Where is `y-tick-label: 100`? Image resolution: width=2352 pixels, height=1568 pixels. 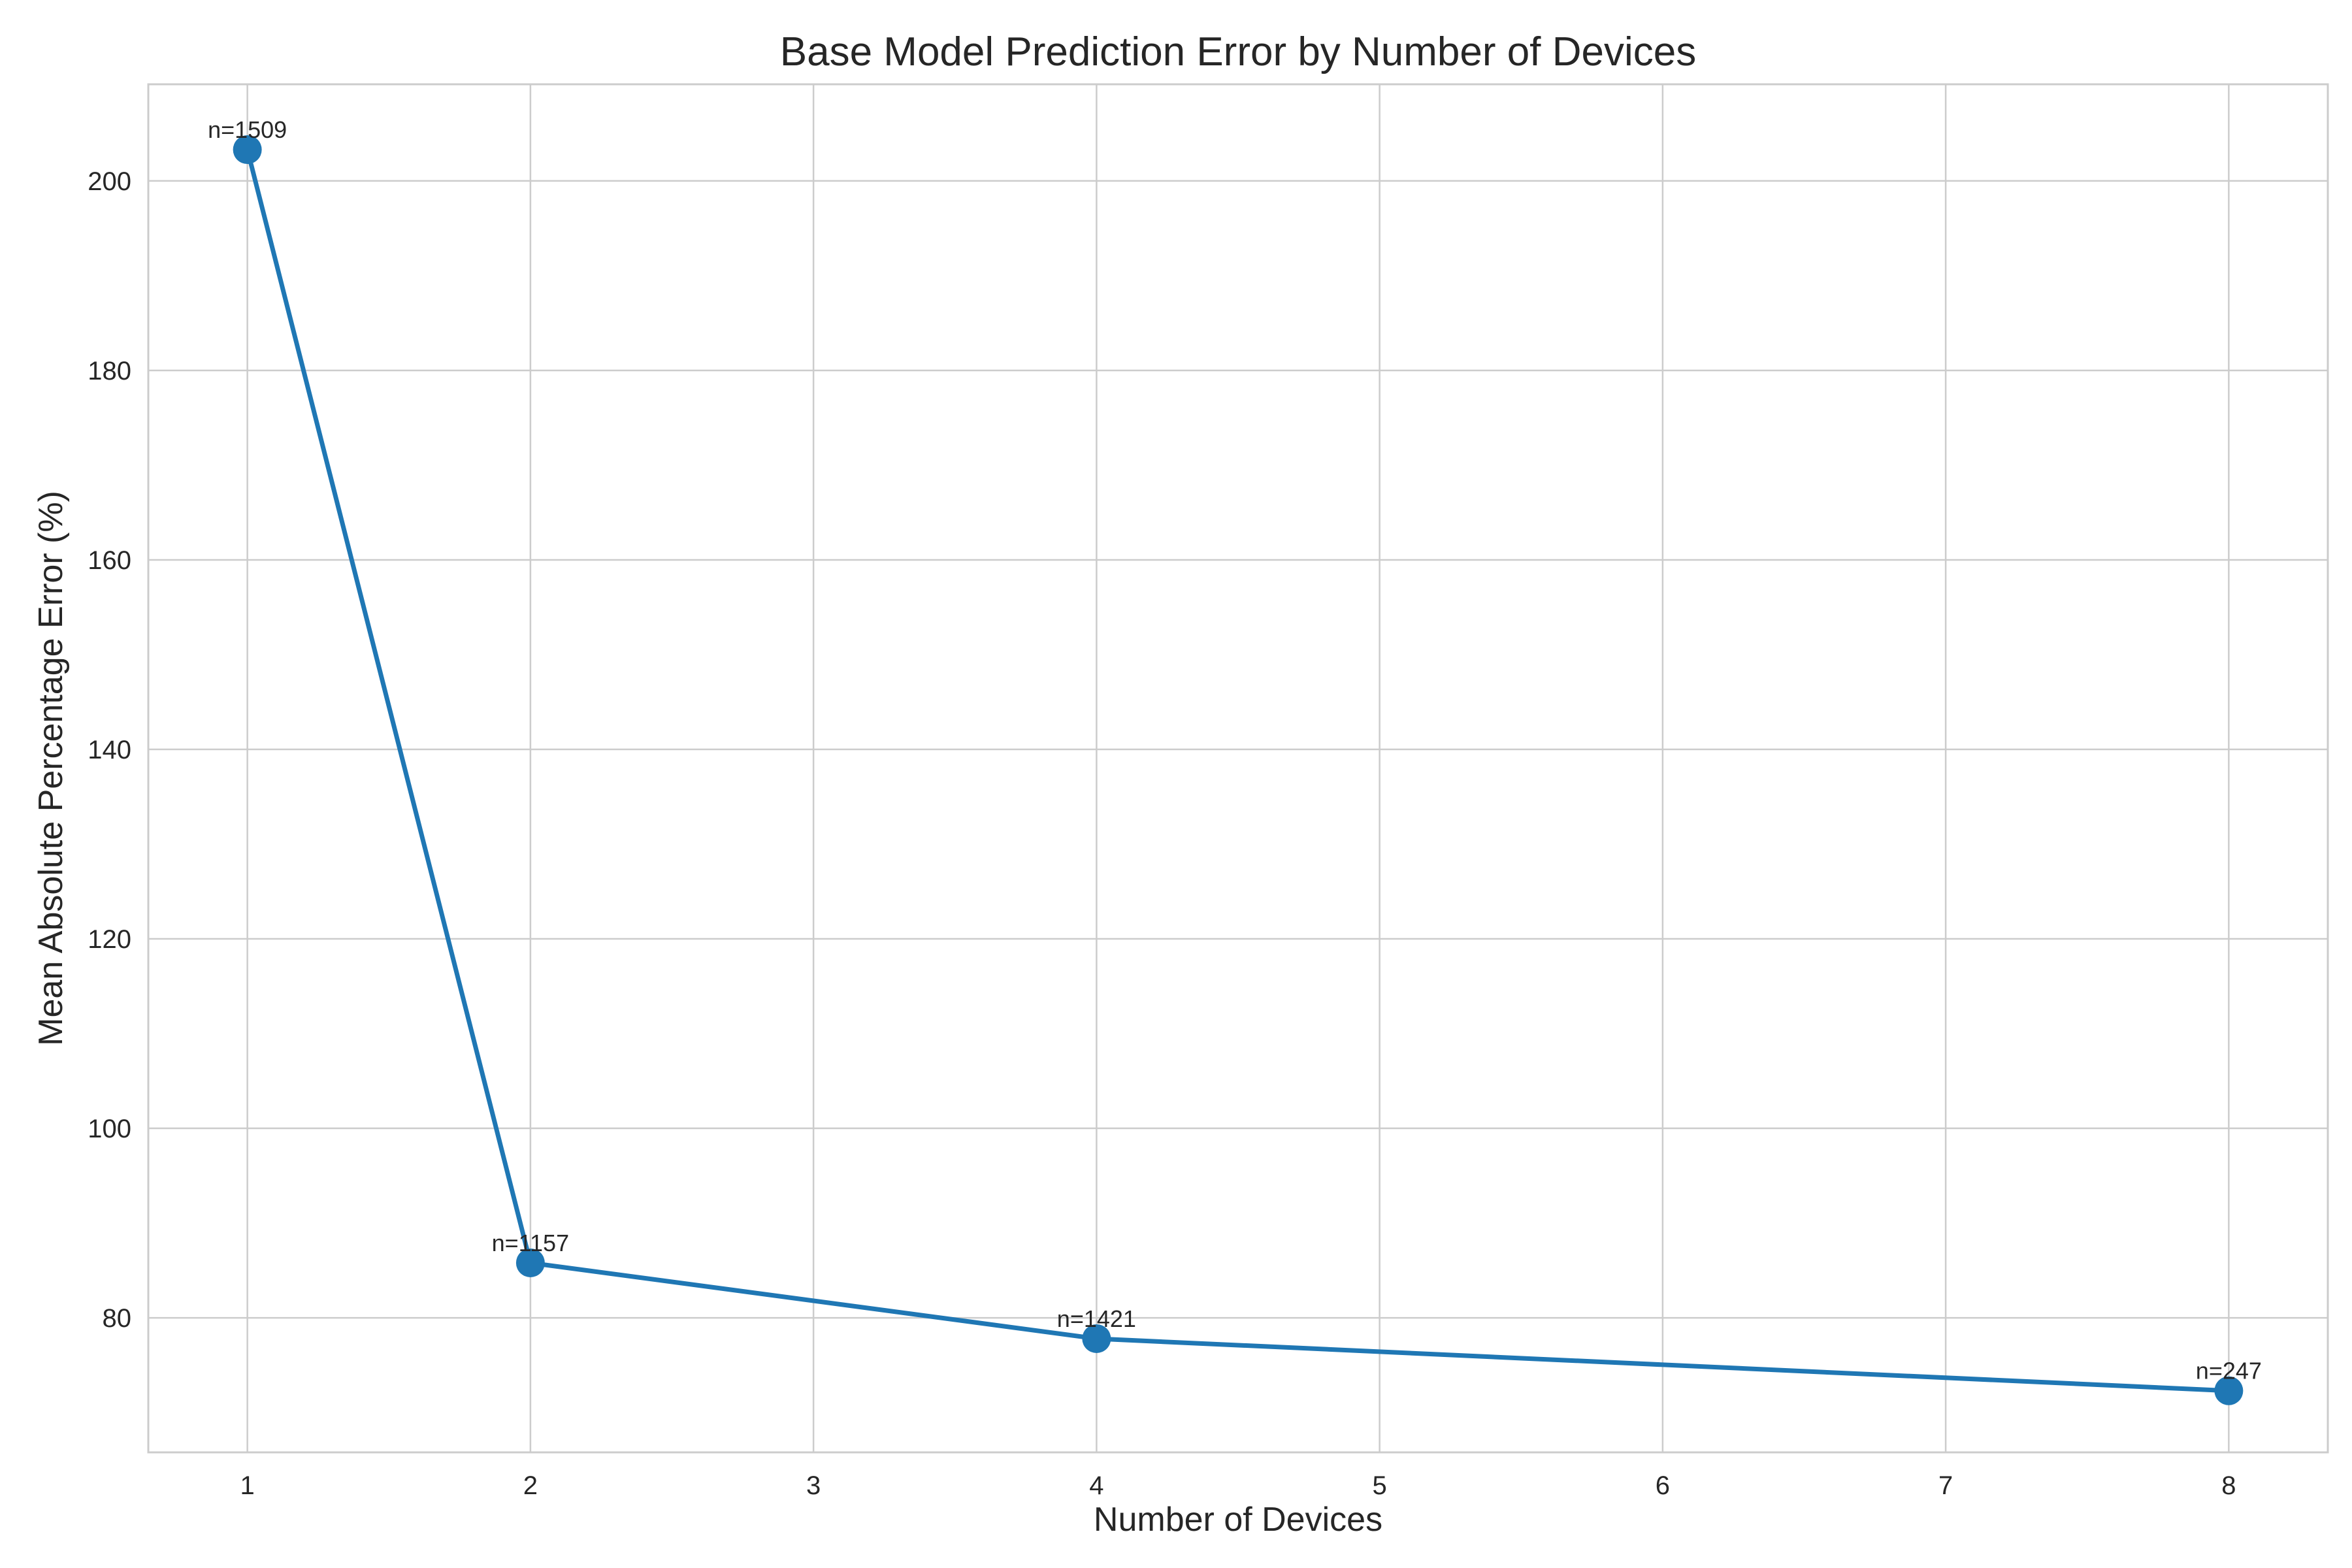 y-tick-label: 100 is located at coordinates (109, 1129).